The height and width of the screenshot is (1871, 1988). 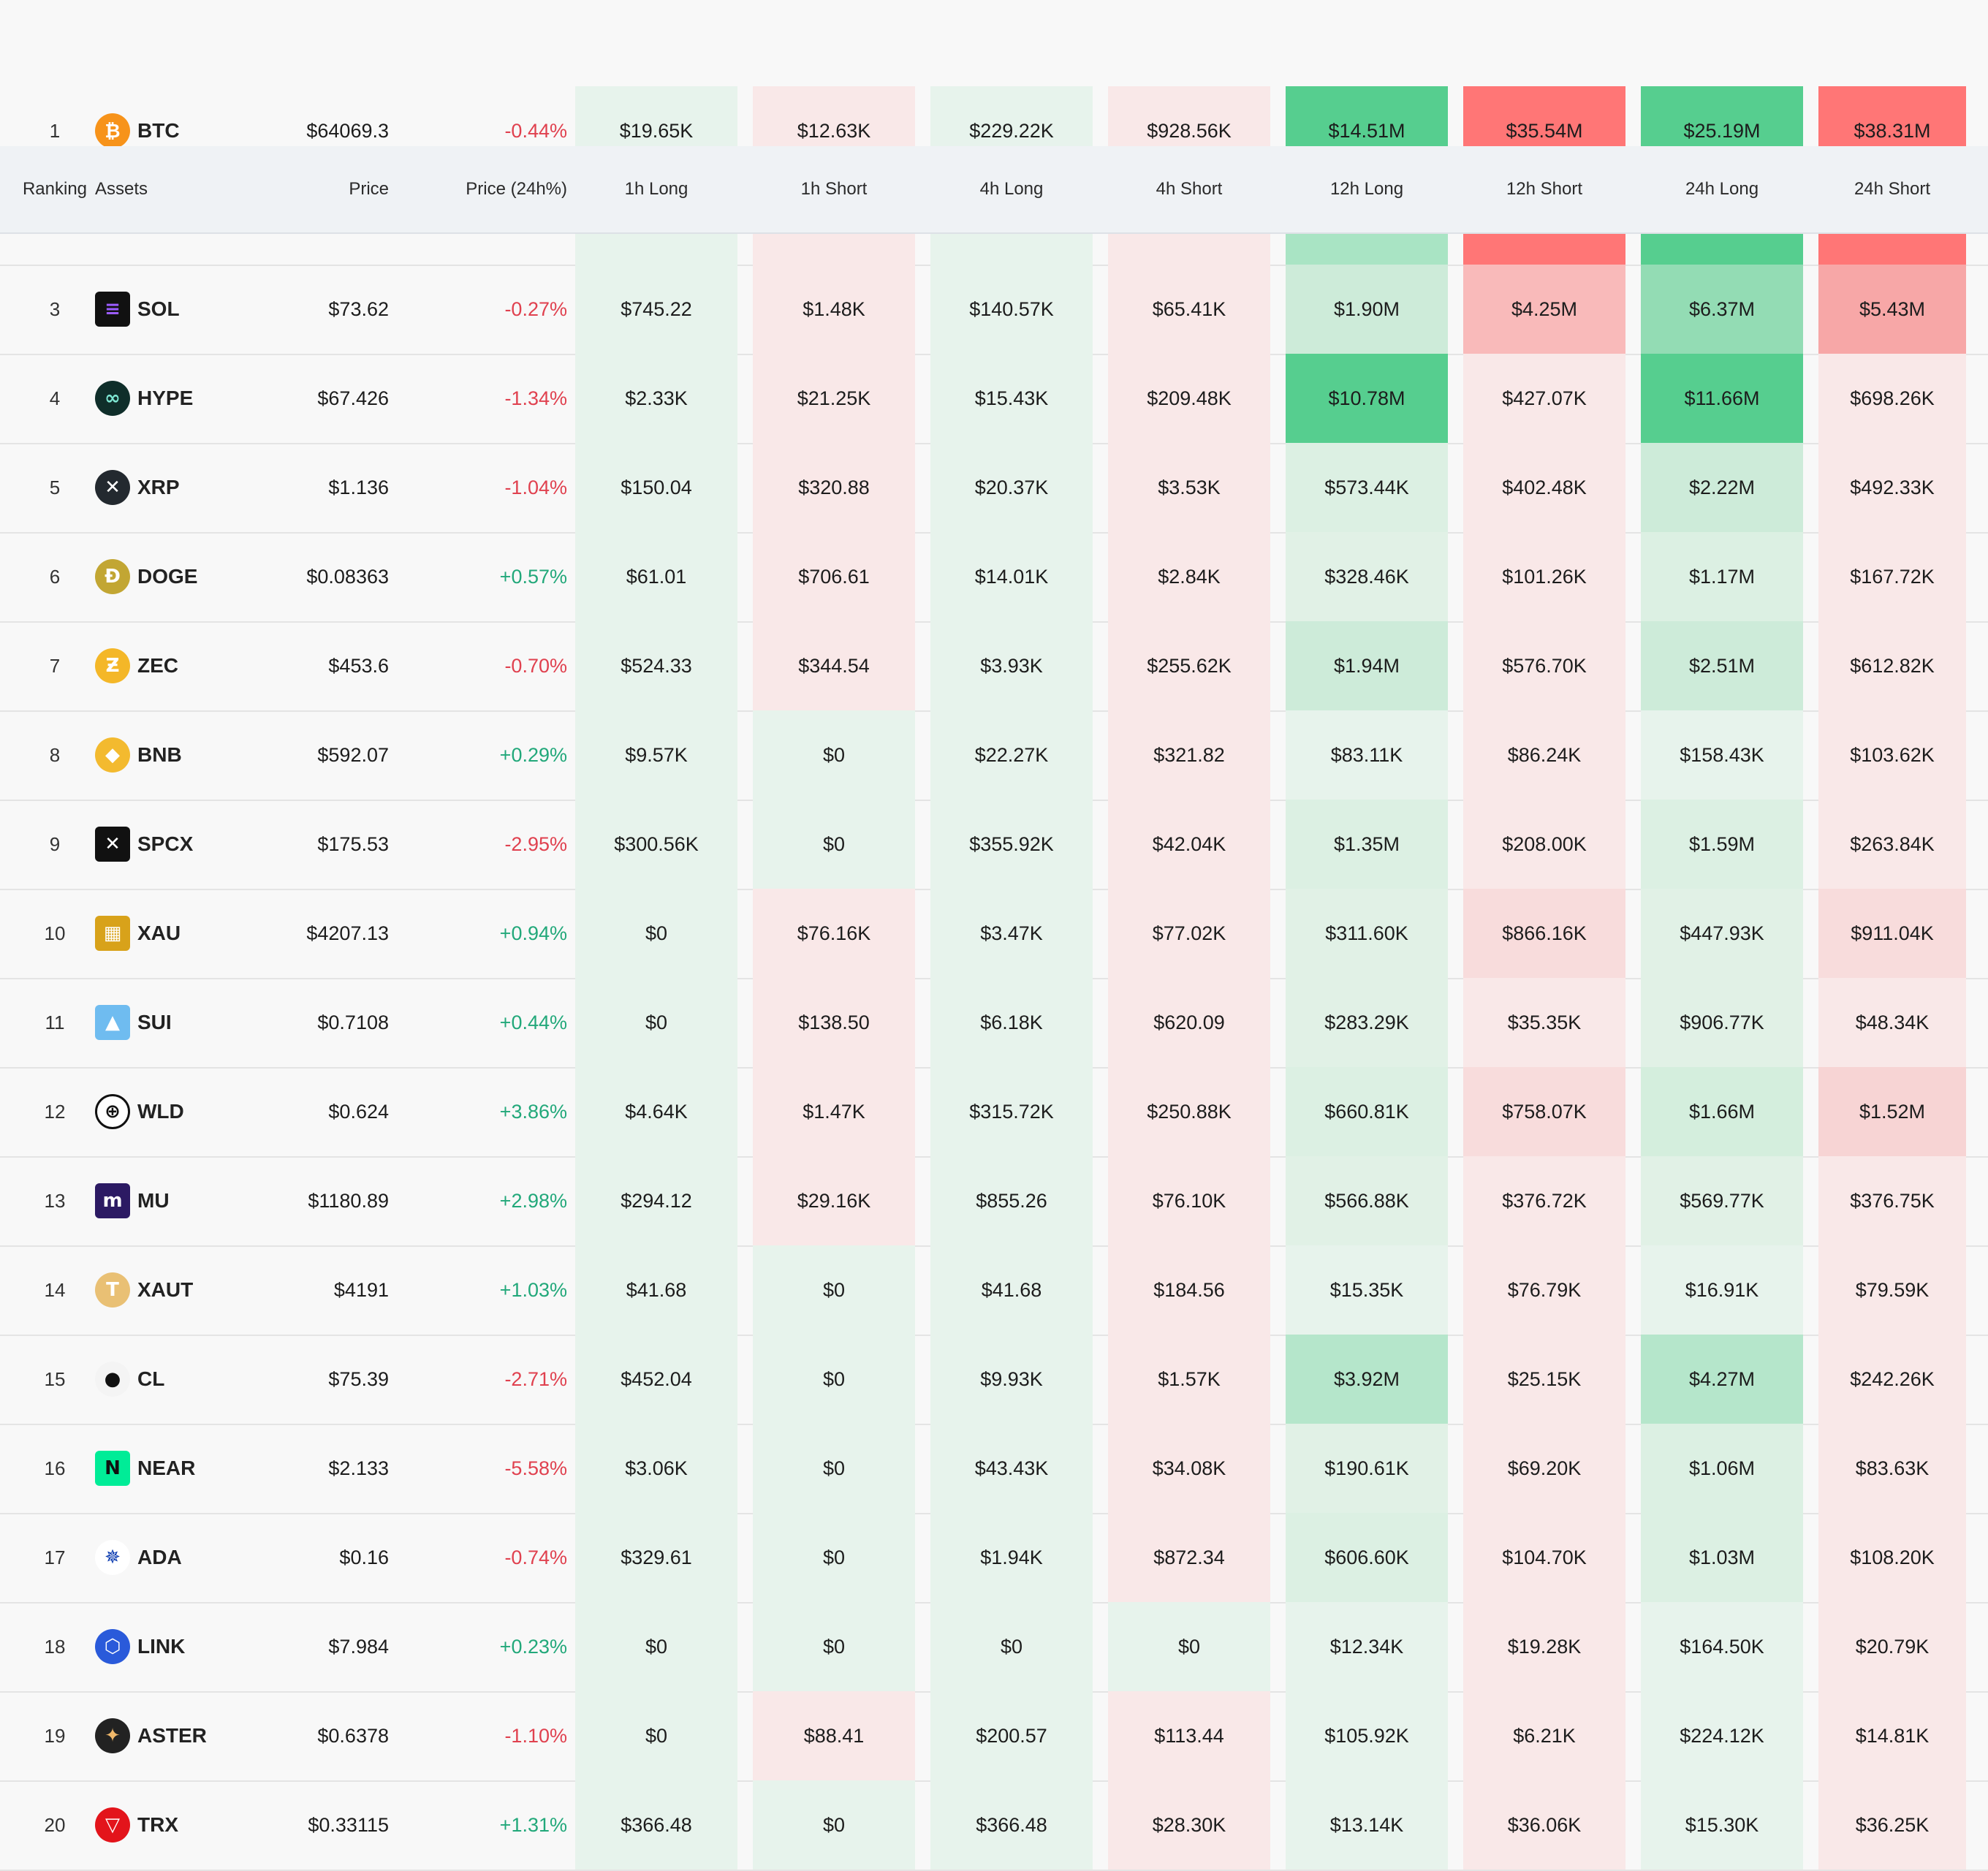 I want to click on asset-symbol: SUI, so click(x=154, y=1022).